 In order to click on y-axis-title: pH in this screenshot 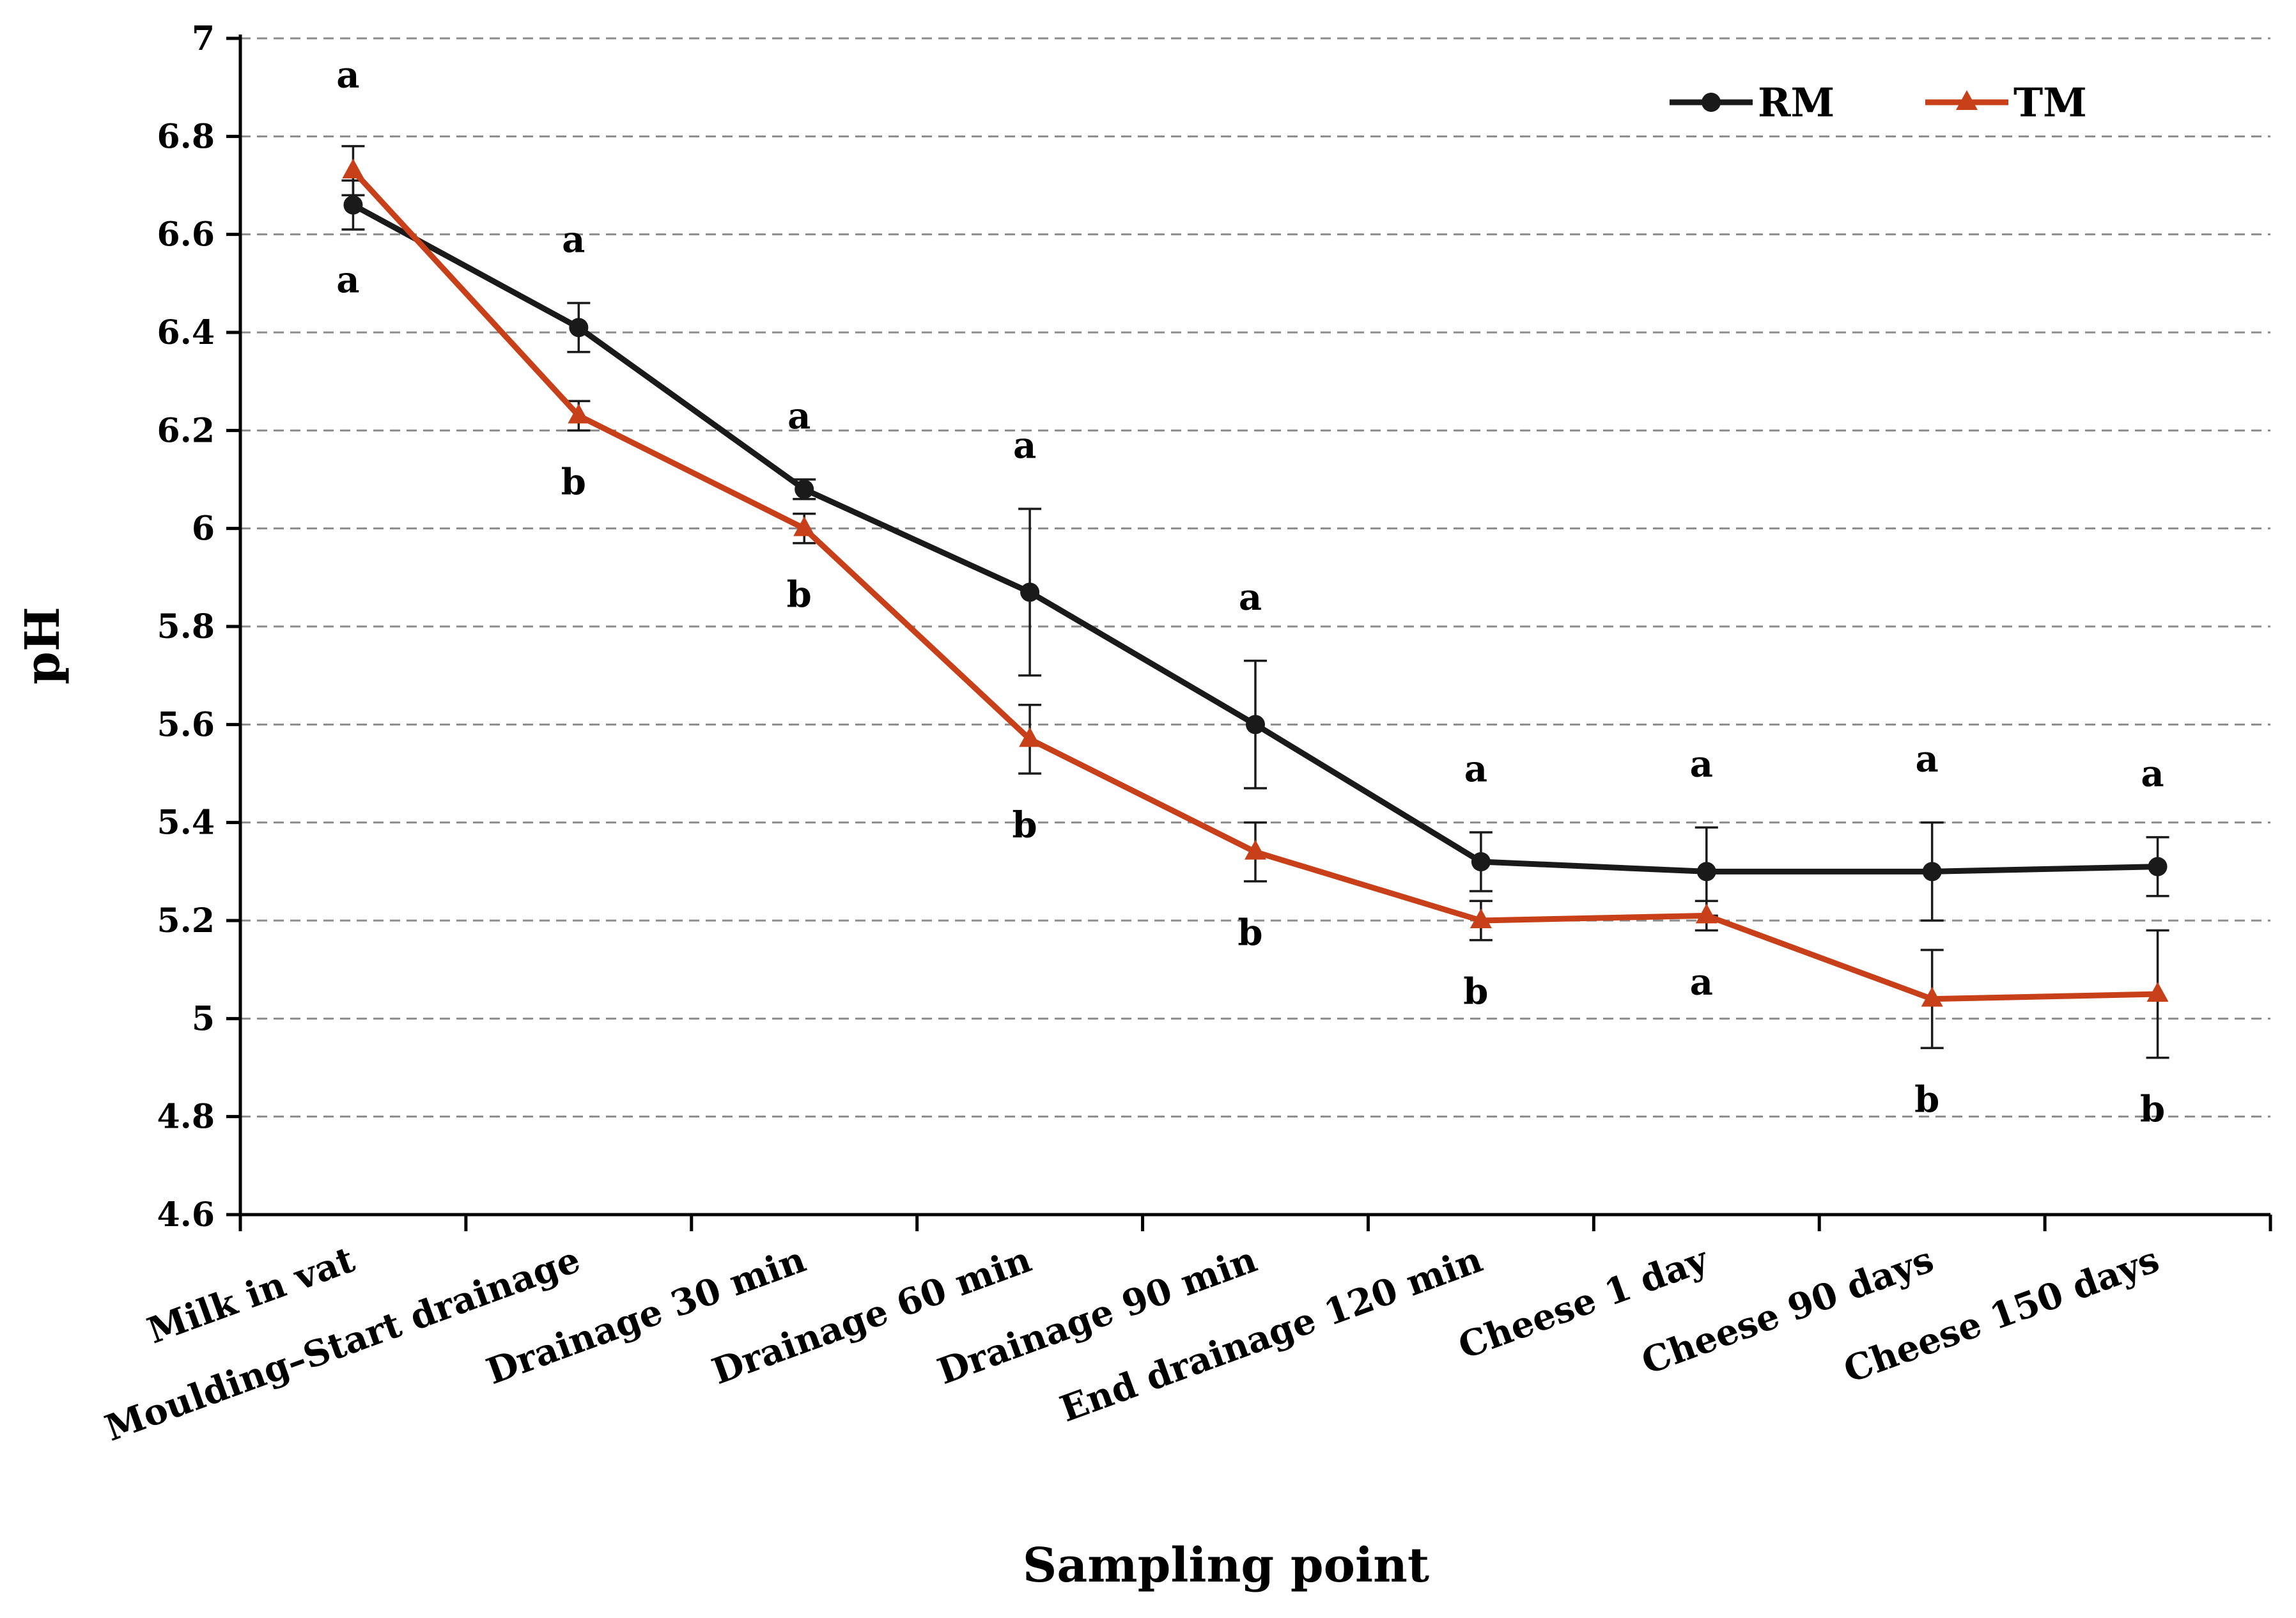, I will do `click(42, 646)`.